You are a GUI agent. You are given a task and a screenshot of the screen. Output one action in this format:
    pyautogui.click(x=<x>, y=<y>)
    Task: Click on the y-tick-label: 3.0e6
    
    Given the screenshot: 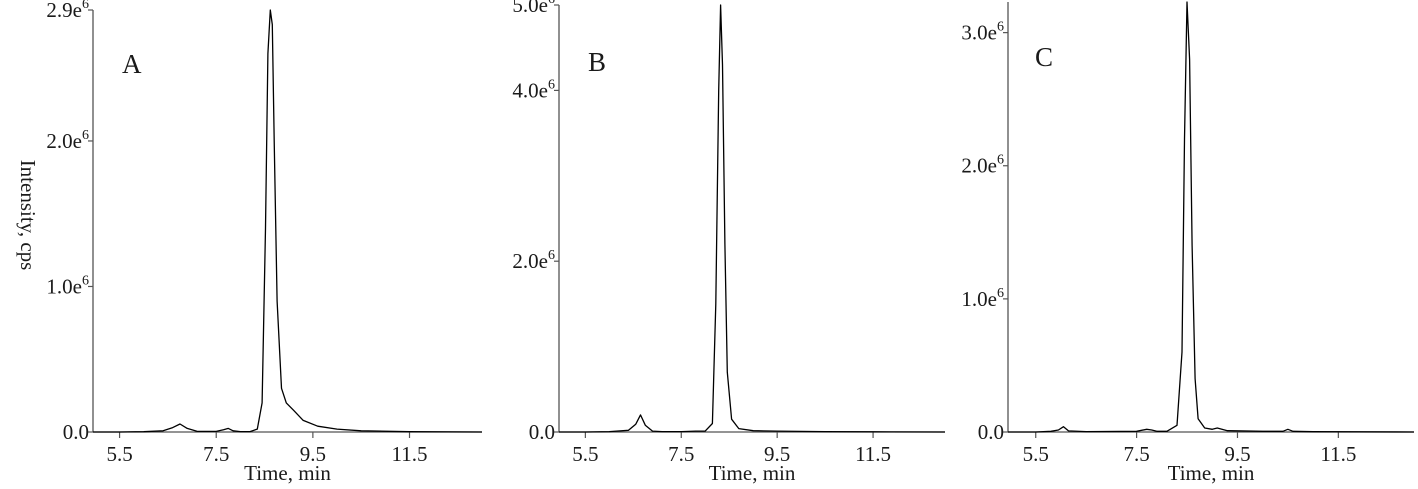 What is the action you would take?
    pyautogui.click(x=982, y=32)
    